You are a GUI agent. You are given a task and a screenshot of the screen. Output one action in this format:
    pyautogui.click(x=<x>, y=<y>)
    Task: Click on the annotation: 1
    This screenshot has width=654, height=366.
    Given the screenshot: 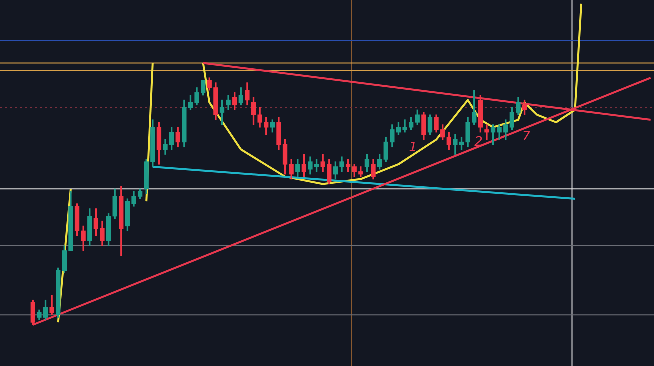 What is the action you would take?
    pyautogui.click(x=413, y=148)
    